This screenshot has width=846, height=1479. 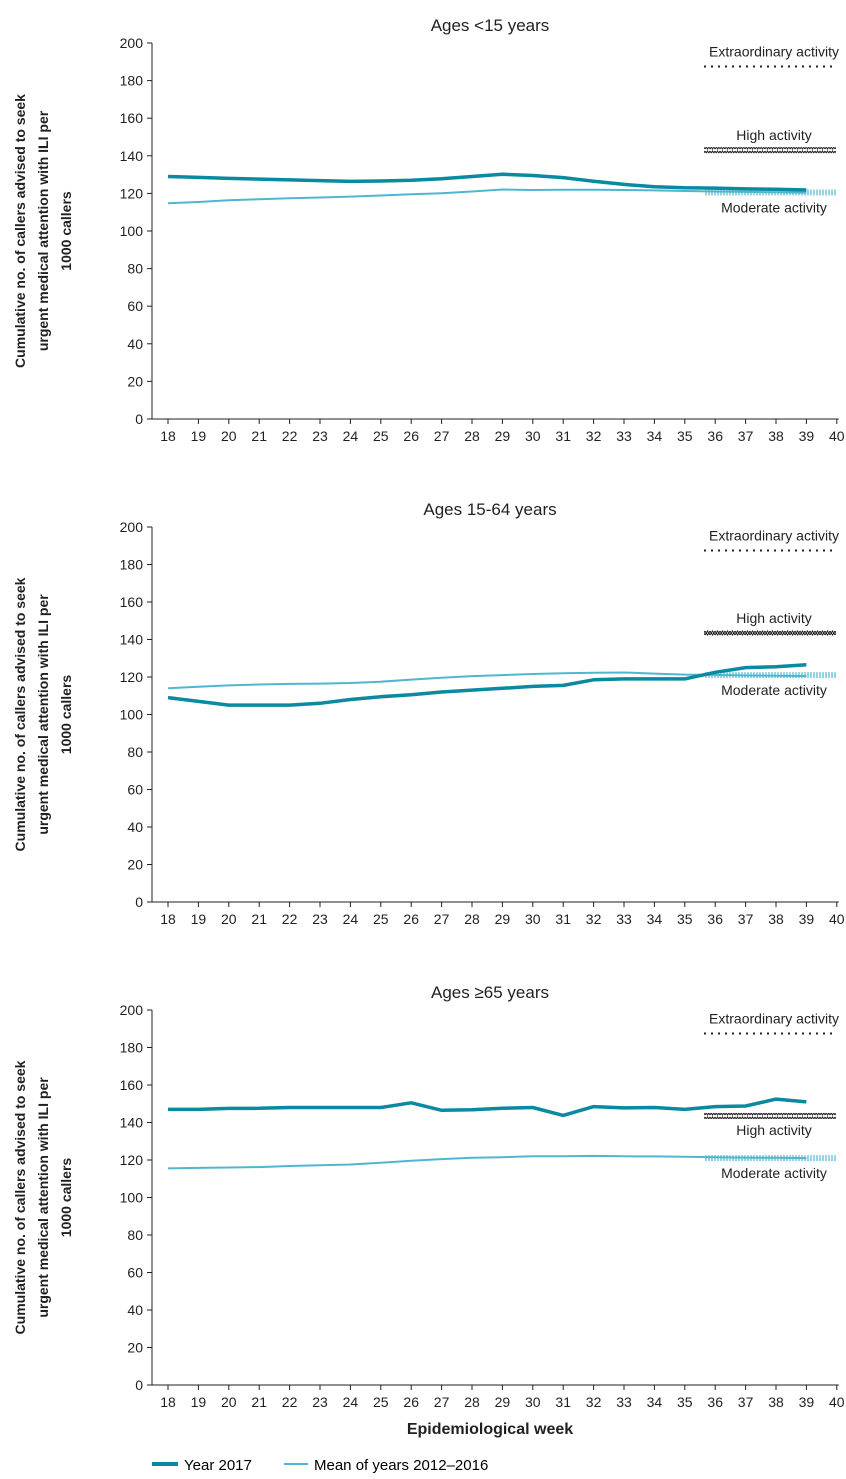 What do you see at coordinates (490, 992) in the screenshot?
I see `chart-title: Ages ≥65 years` at bounding box center [490, 992].